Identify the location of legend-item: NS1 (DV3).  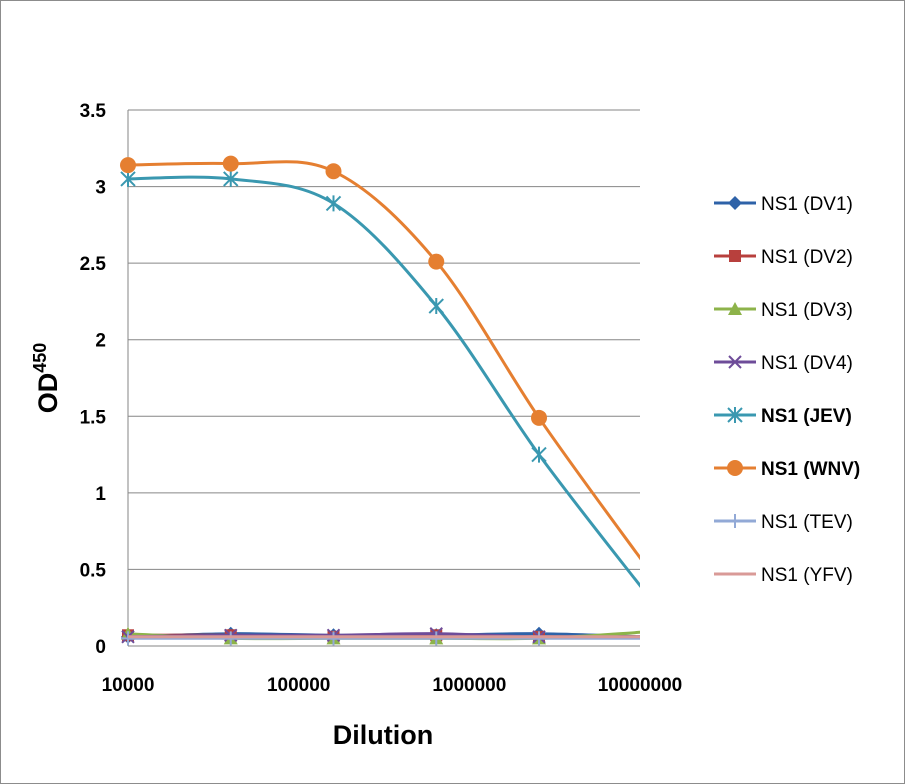
(783, 310).